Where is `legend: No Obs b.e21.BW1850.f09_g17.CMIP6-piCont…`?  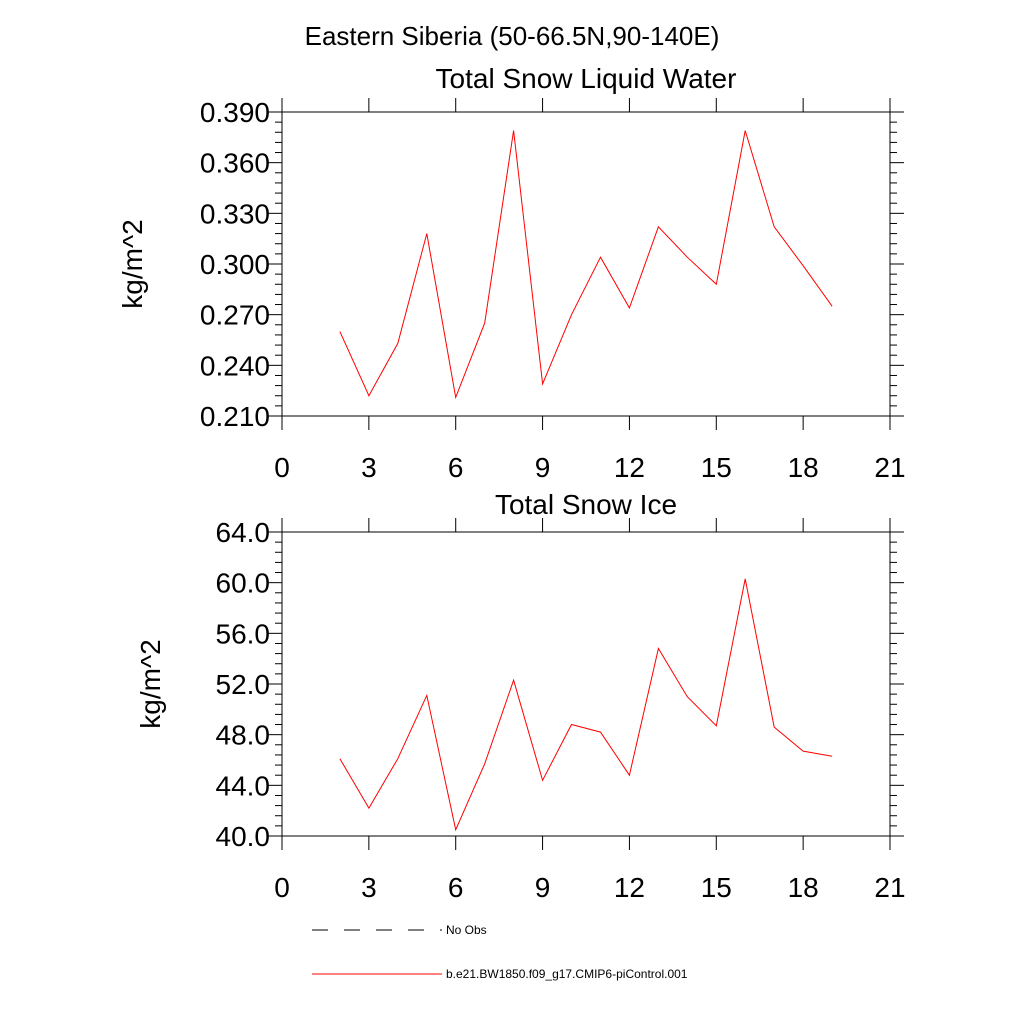
legend: No Obs b.e21.BW1850.f09_g17.CMIP6-piCont… is located at coordinates (500, 952).